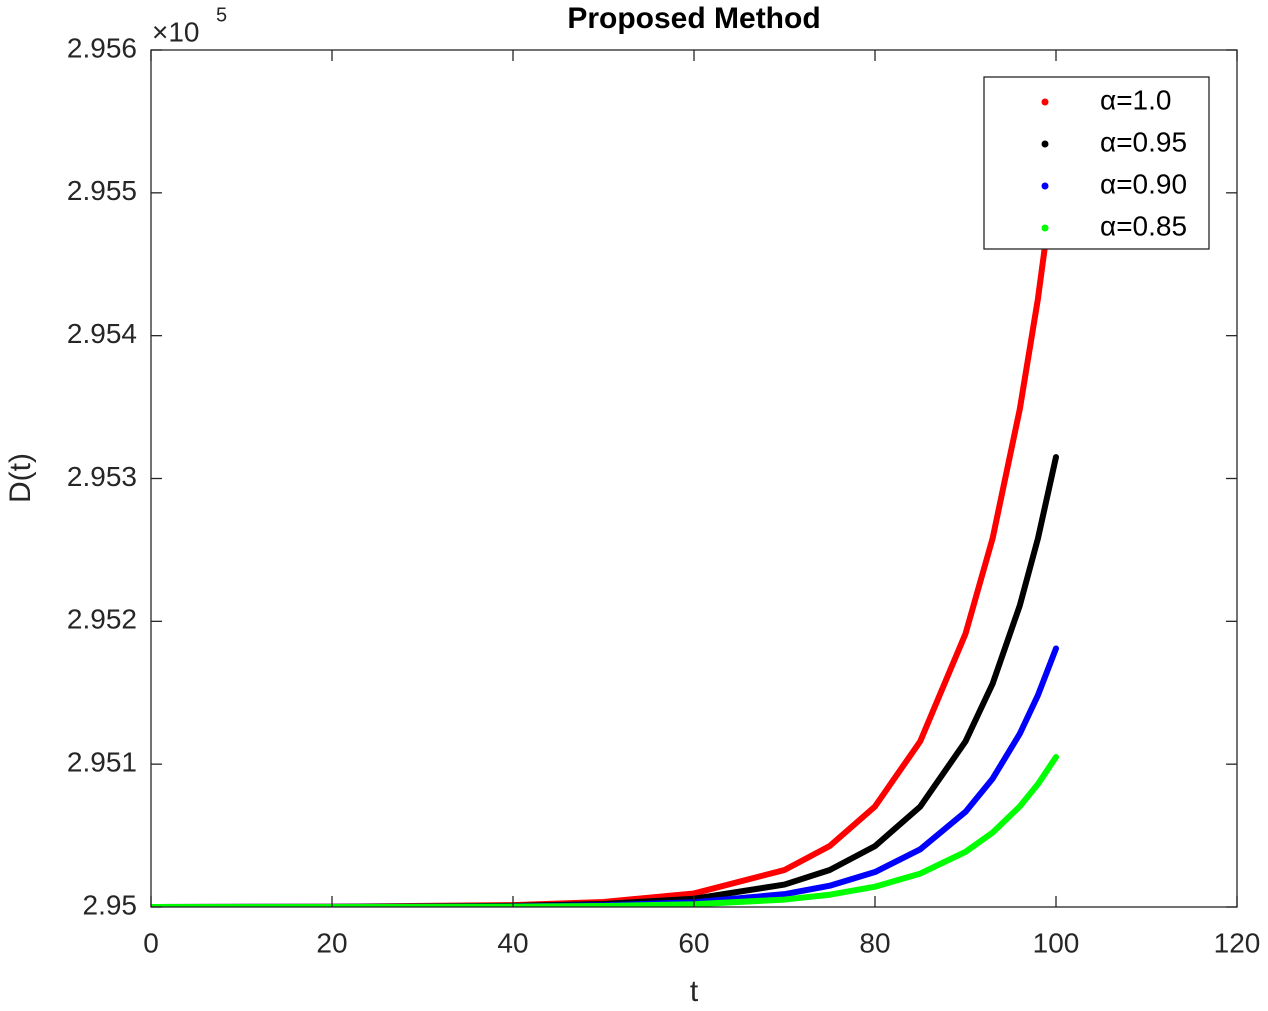 This screenshot has height=1011, width=1268. Describe the element at coordinates (693, 942) in the screenshot. I see `x-tick-label: 60` at that location.